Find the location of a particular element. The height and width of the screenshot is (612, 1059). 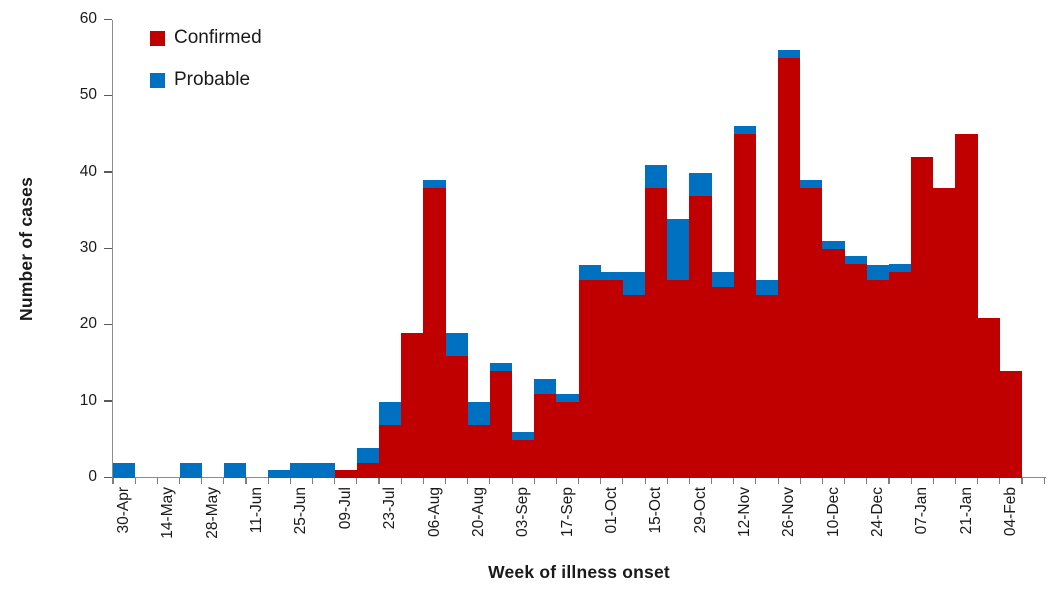

bar-confirmed-03-Dec is located at coordinates (811, 333).